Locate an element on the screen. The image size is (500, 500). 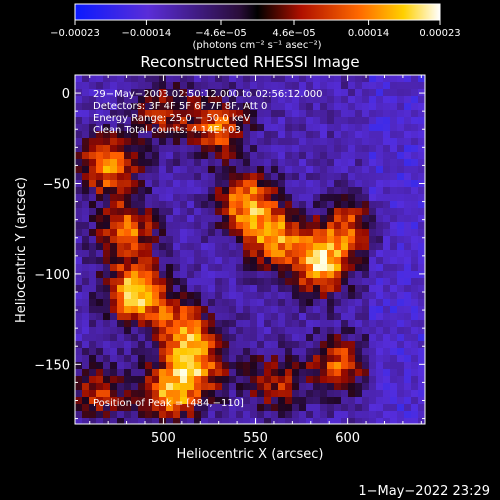
annotation-time-range: 29−May−2003 02:50:12.000 to 02:56:12.000 is located at coordinates (208, 94).